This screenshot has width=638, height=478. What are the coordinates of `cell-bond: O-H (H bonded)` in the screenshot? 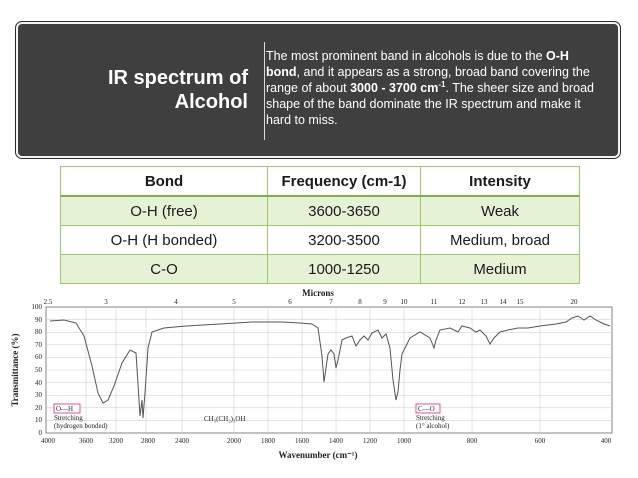 It's located at (164, 240).